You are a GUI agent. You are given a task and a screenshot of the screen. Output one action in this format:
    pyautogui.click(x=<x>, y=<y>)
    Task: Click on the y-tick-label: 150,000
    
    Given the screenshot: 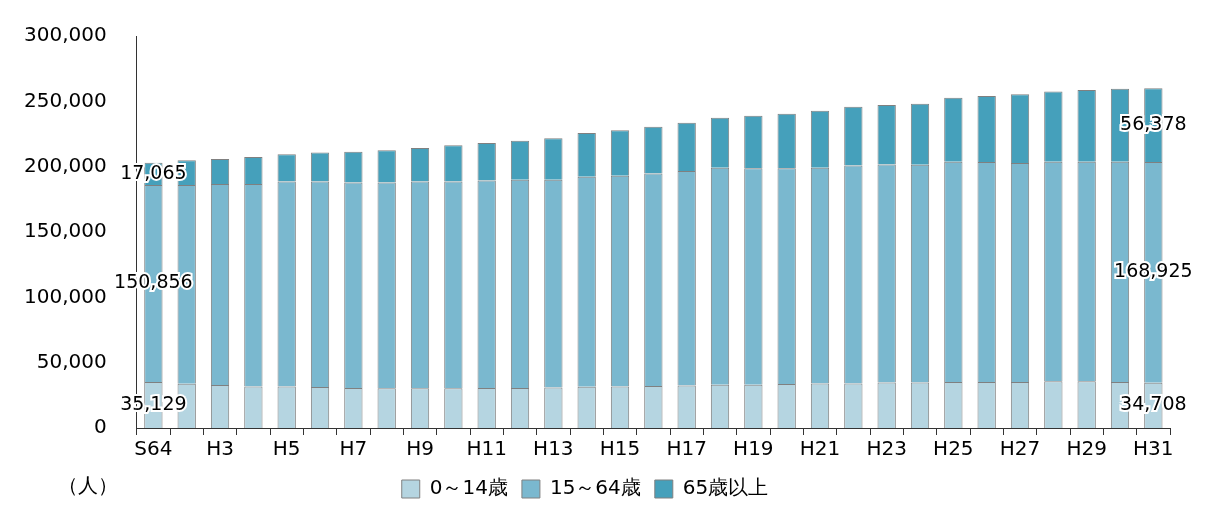 What is the action you would take?
    pyautogui.click(x=65, y=230)
    